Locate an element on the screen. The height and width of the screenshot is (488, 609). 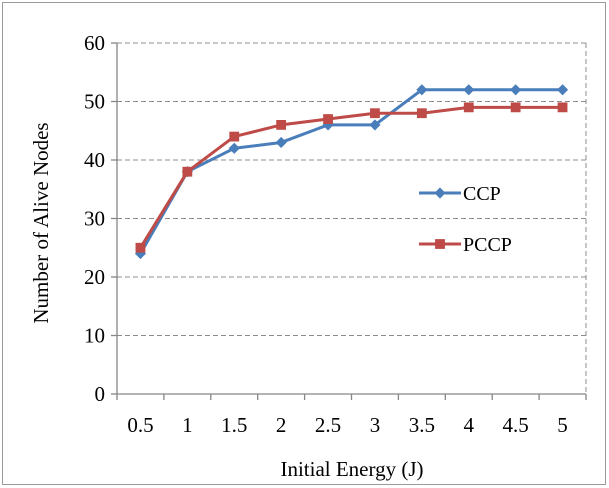
x-axis-title: Initial Energy (J) is located at coordinates (351, 469).